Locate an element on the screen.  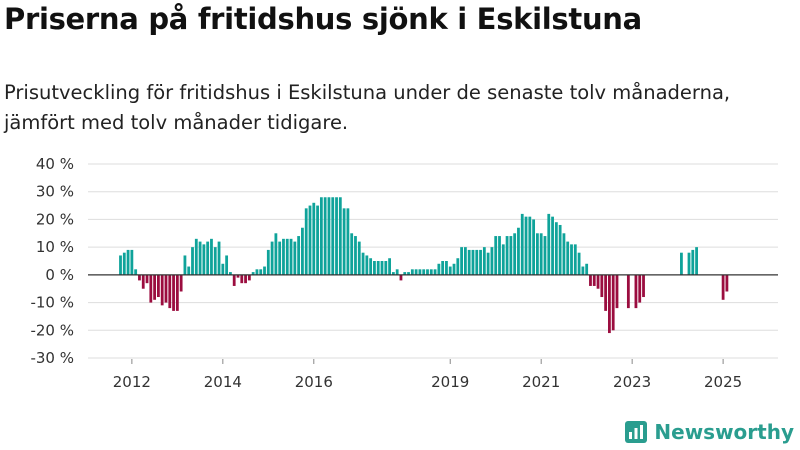
y-tick-label: 20 % is located at coordinates (55, 219).